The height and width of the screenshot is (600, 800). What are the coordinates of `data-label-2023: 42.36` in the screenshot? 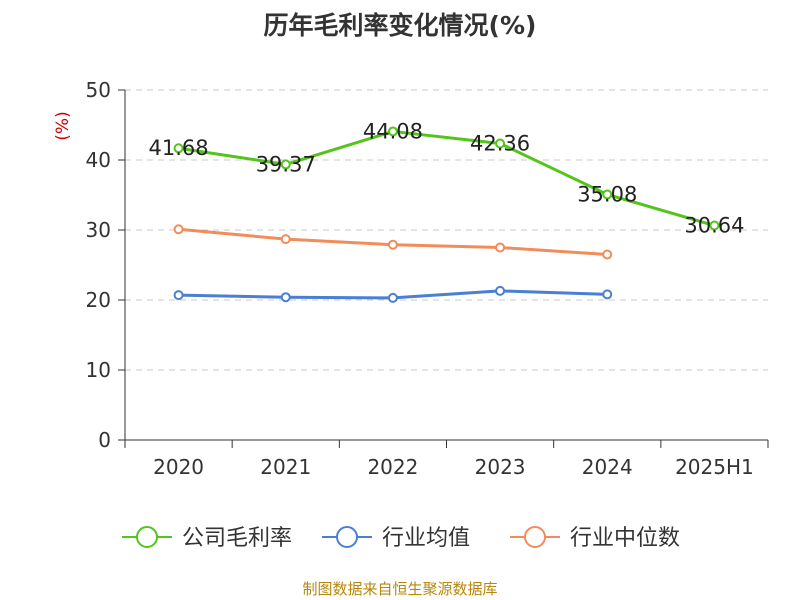 It's located at (500, 143).